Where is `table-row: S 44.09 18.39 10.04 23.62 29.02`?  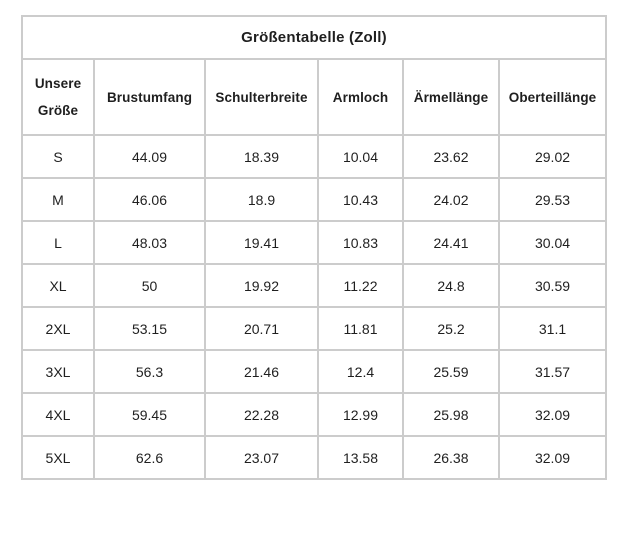
table-row: S 44.09 18.39 10.04 23.62 29.02 is located at coordinates (314, 156).